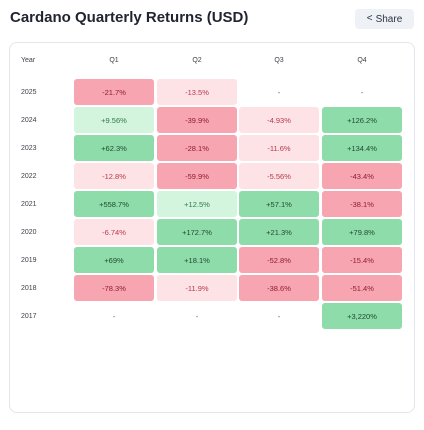 Image resolution: width=424 pixels, height=430 pixels. I want to click on table-row: 2025 -21.7% -13.5% - -, so click(212, 93).